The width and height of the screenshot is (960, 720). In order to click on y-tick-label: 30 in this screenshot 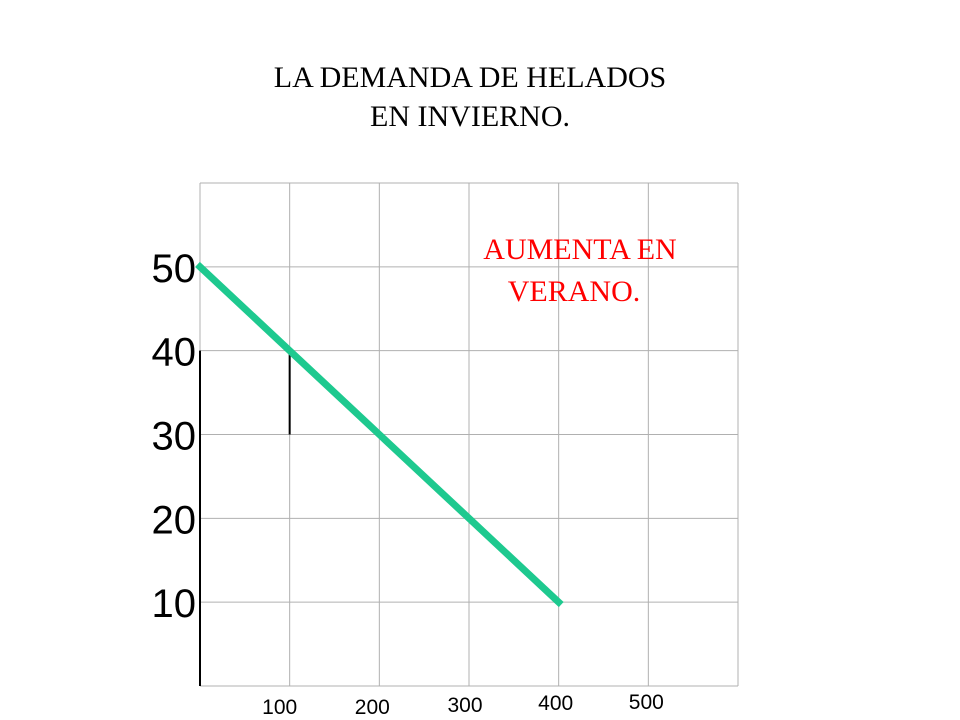, I will do `click(174, 437)`.